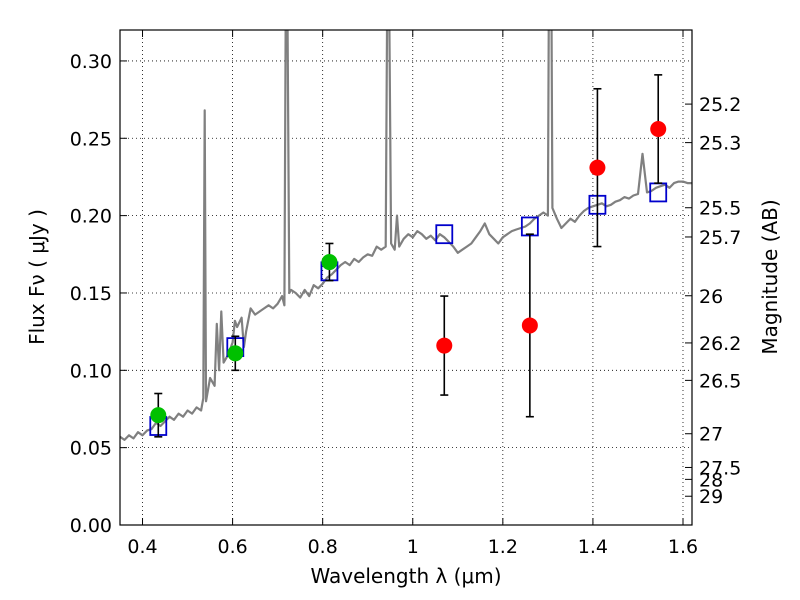  I want to click on y2-tick-label: 27, so click(711, 435).